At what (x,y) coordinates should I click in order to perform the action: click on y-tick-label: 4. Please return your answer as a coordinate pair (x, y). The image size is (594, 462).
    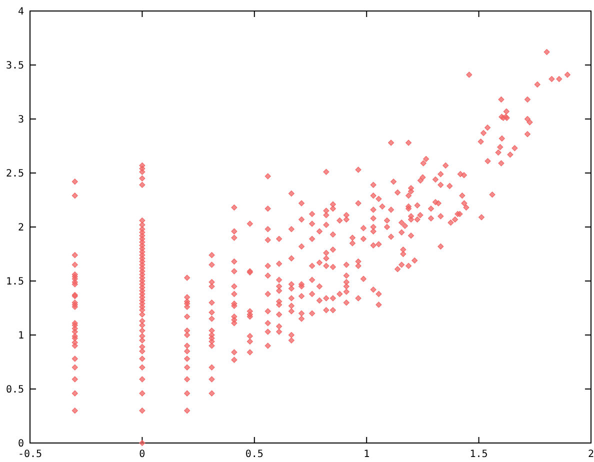
    Looking at the image, I should click on (21, 12).